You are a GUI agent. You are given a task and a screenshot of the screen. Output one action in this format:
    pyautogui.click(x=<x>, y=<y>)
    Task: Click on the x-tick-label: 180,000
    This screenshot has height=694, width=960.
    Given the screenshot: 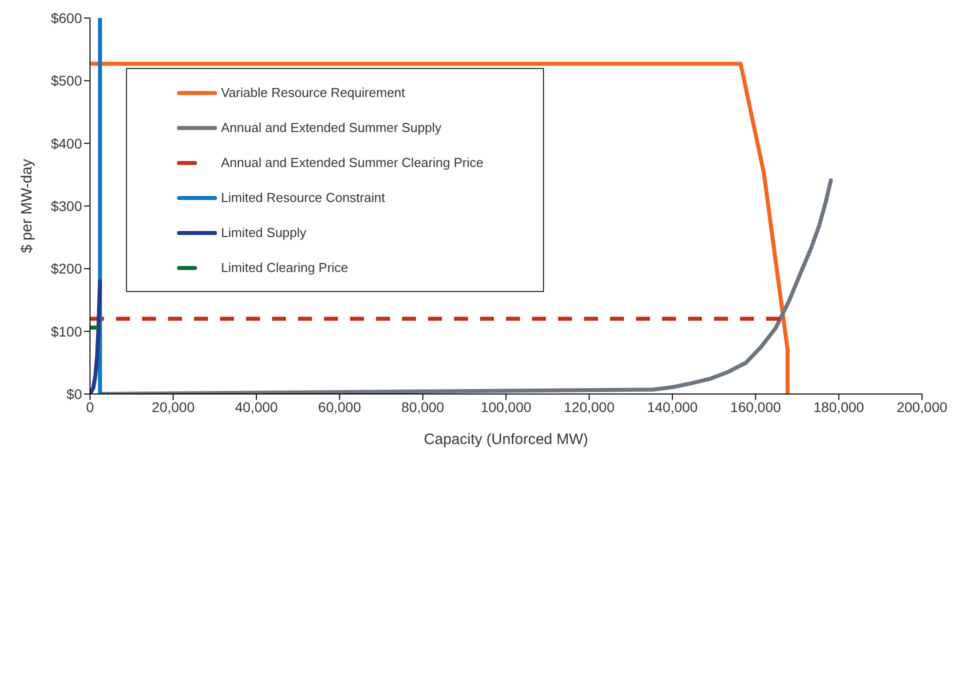 What is the action you would take?
    pyautogui.click(x=838, y=406)
    